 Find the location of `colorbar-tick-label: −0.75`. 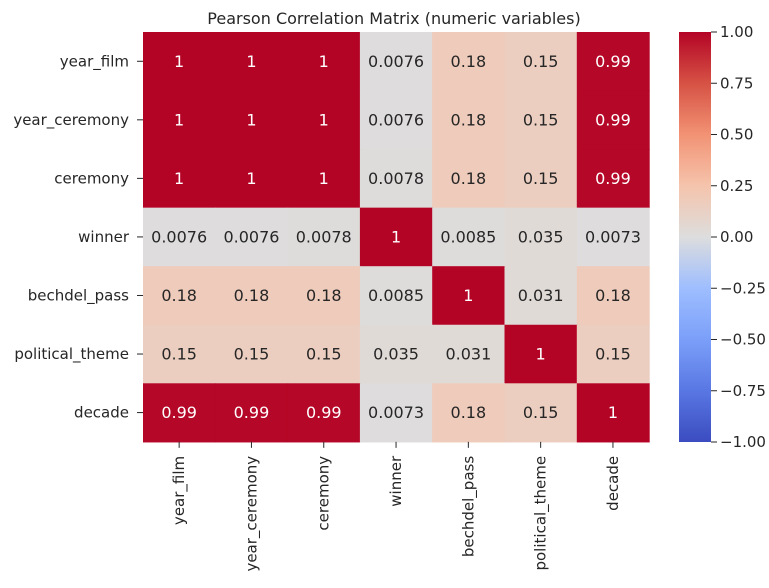

colorbar-tick-label: −0.75 is located at coordinates (743, 391).